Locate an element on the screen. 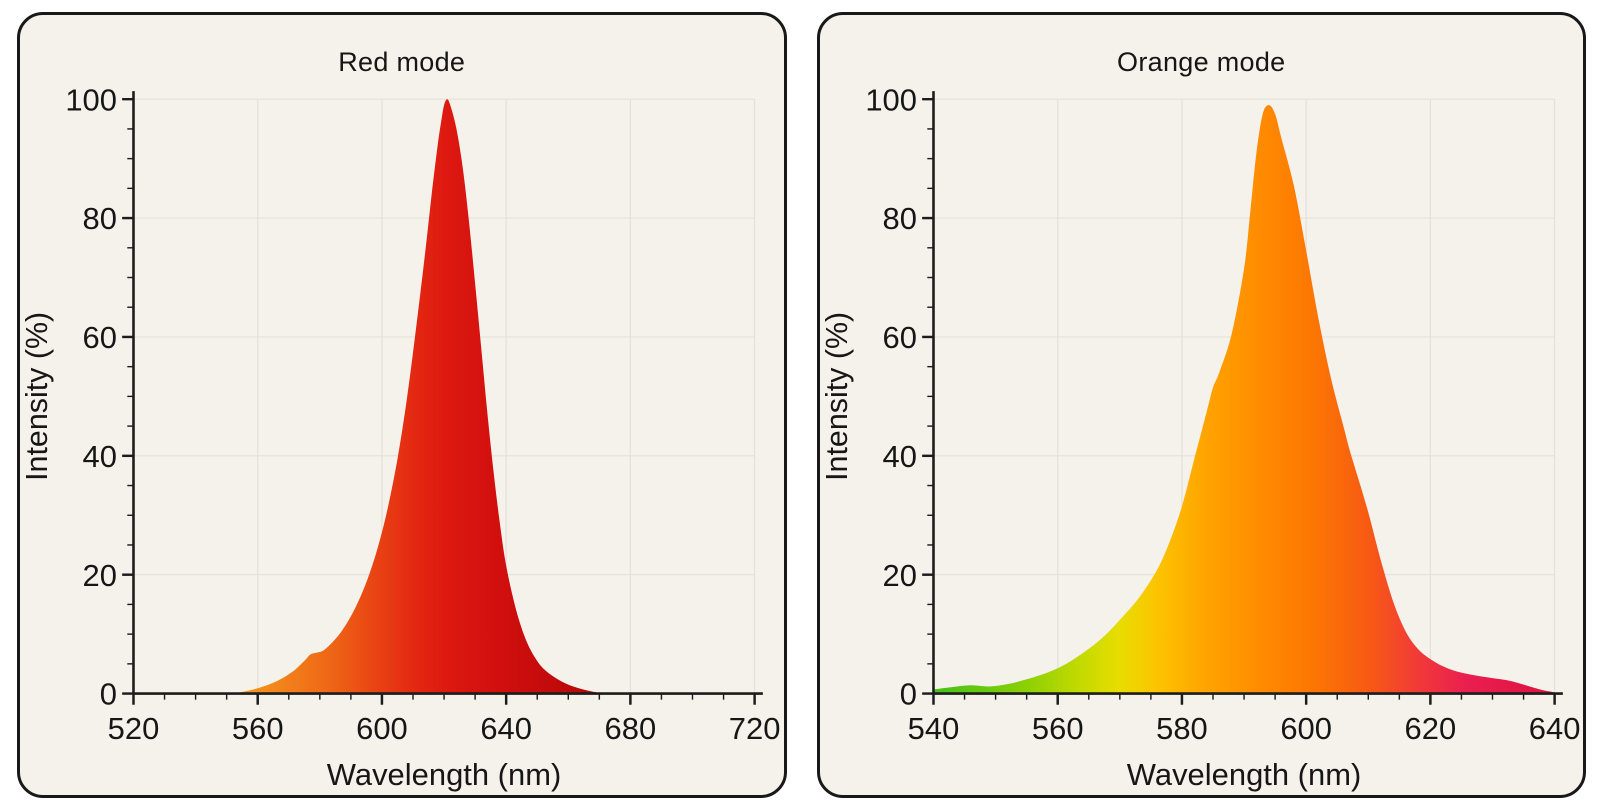 The width and height of the screenshot is (1603, 810). svg-text: 720 is located at coordinates (755, 728).